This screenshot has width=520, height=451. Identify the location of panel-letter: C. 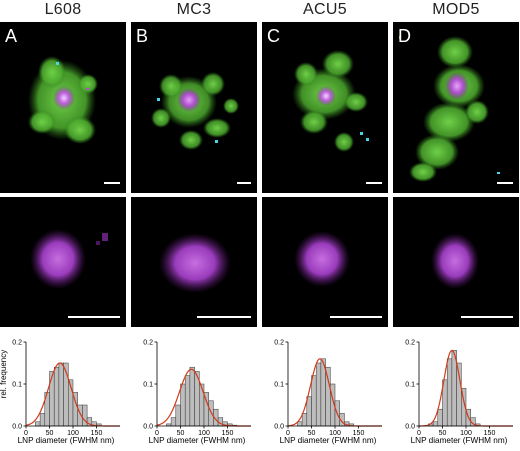
(273, 36).